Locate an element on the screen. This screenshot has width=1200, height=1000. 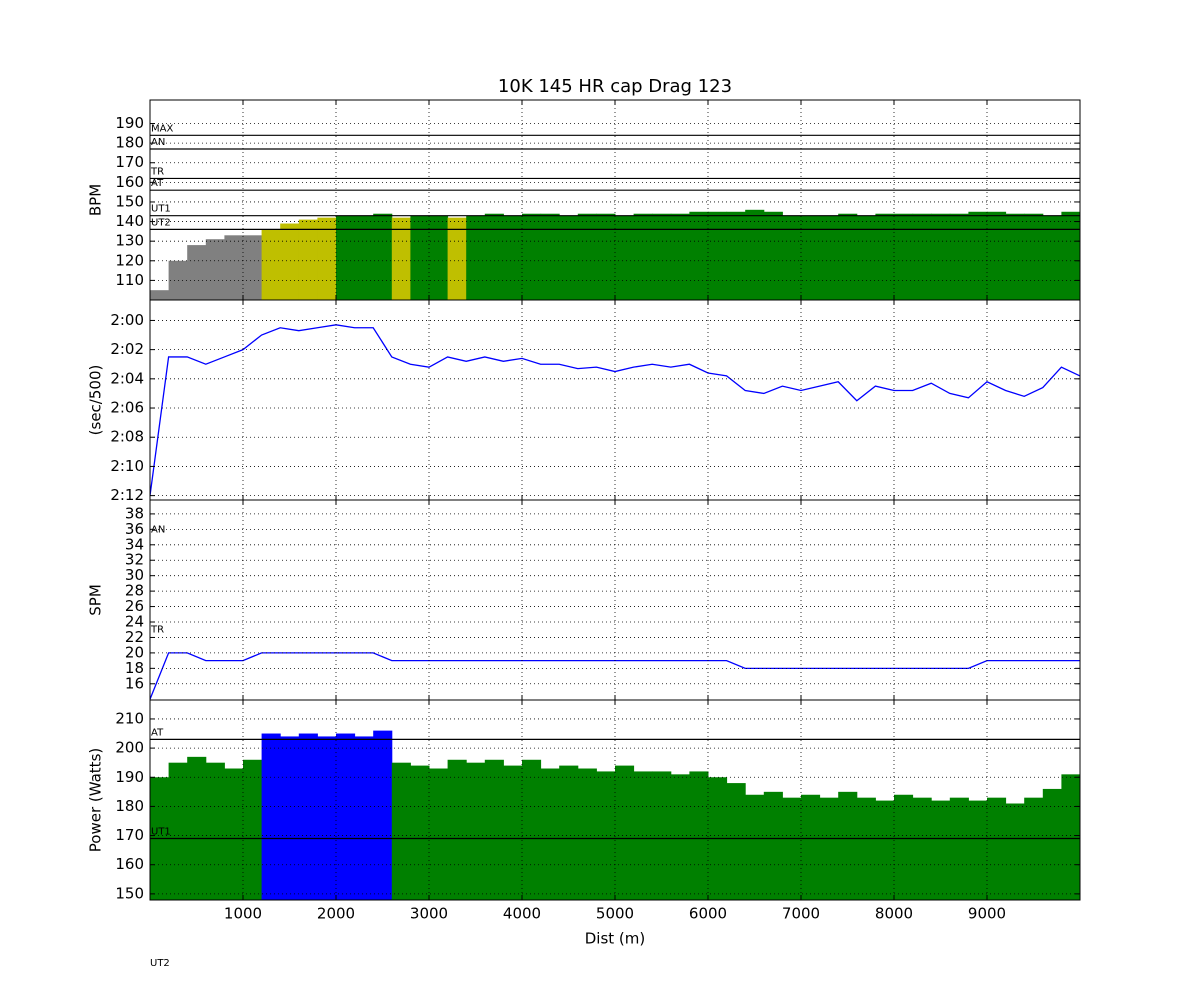
y-tick-label: 180 is located at coordinates (129, 143).